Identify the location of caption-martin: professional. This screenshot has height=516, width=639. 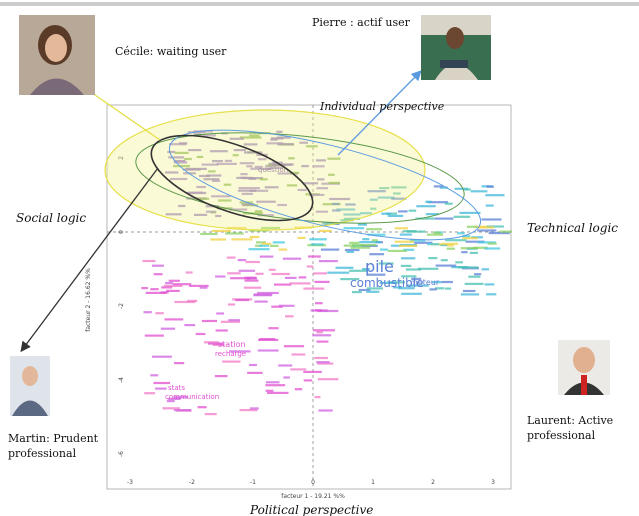
(42, 453).